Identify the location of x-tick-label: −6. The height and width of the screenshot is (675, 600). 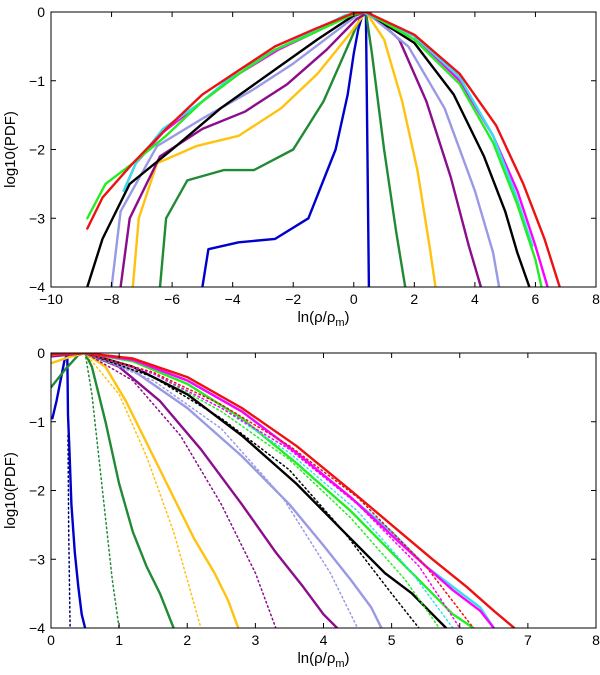
(172, 299).